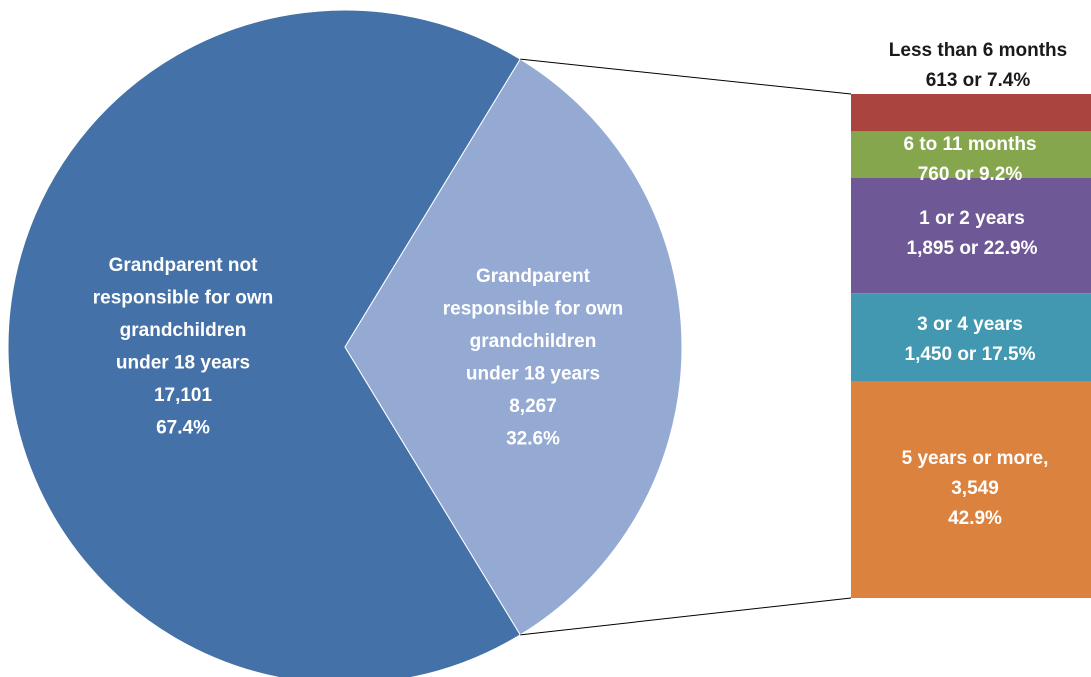 The width and height of the screenshot is (1091, 677). I want to click on pie-label-responsible-line: 8,267, so click(533, 406).